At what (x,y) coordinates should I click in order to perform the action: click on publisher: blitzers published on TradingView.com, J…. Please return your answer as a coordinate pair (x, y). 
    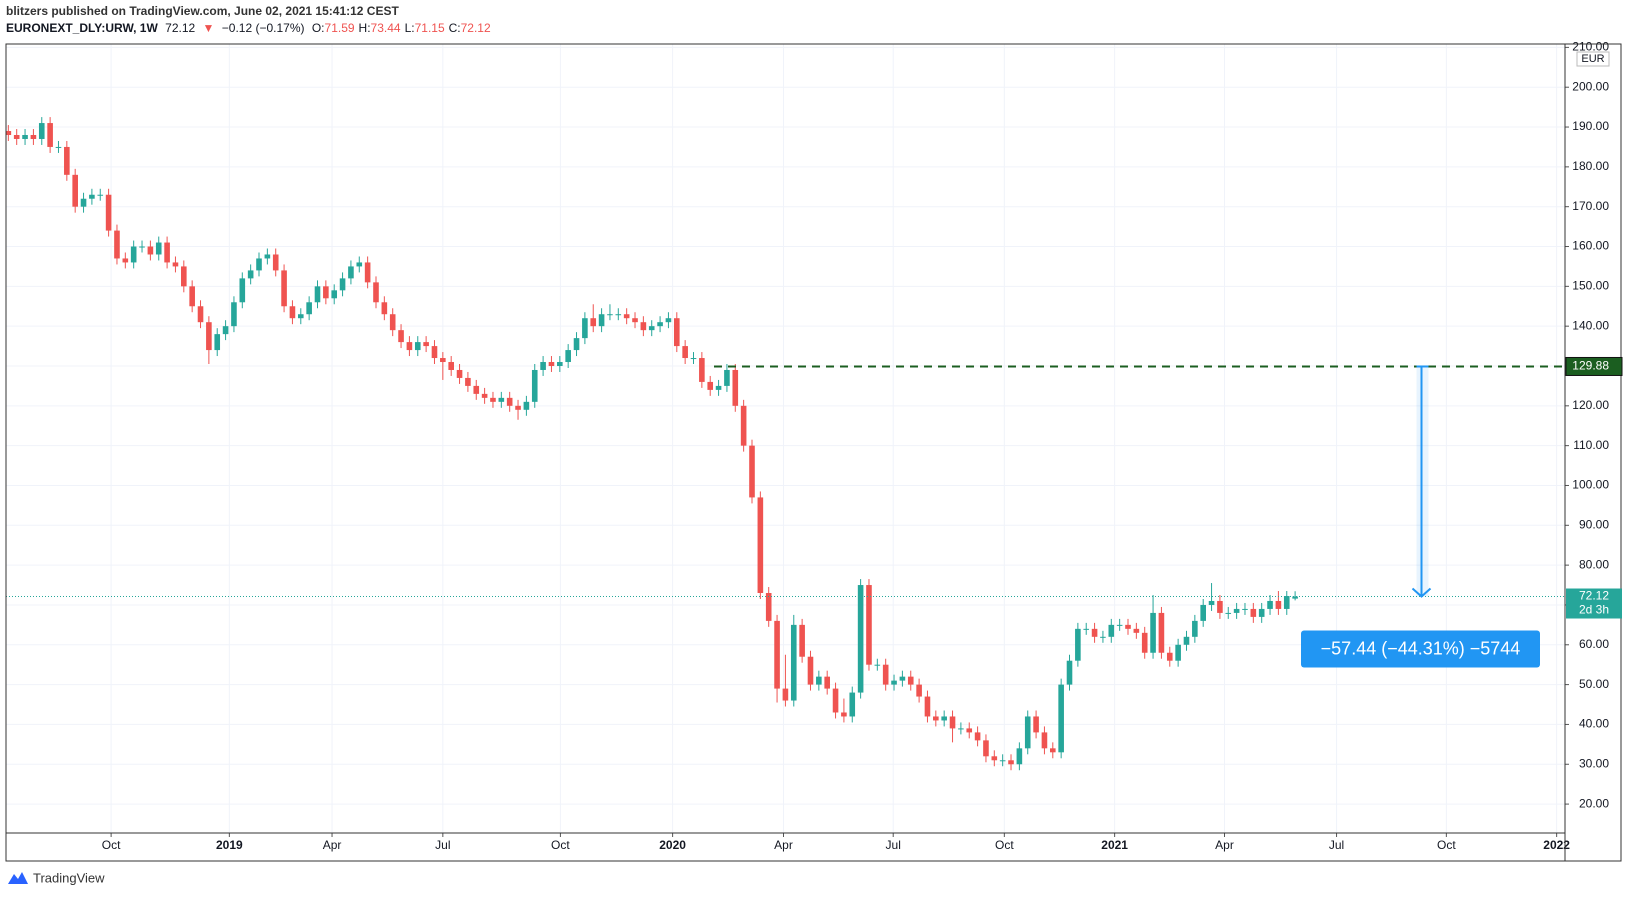
    Looking at the image, I should click on (202, 11).